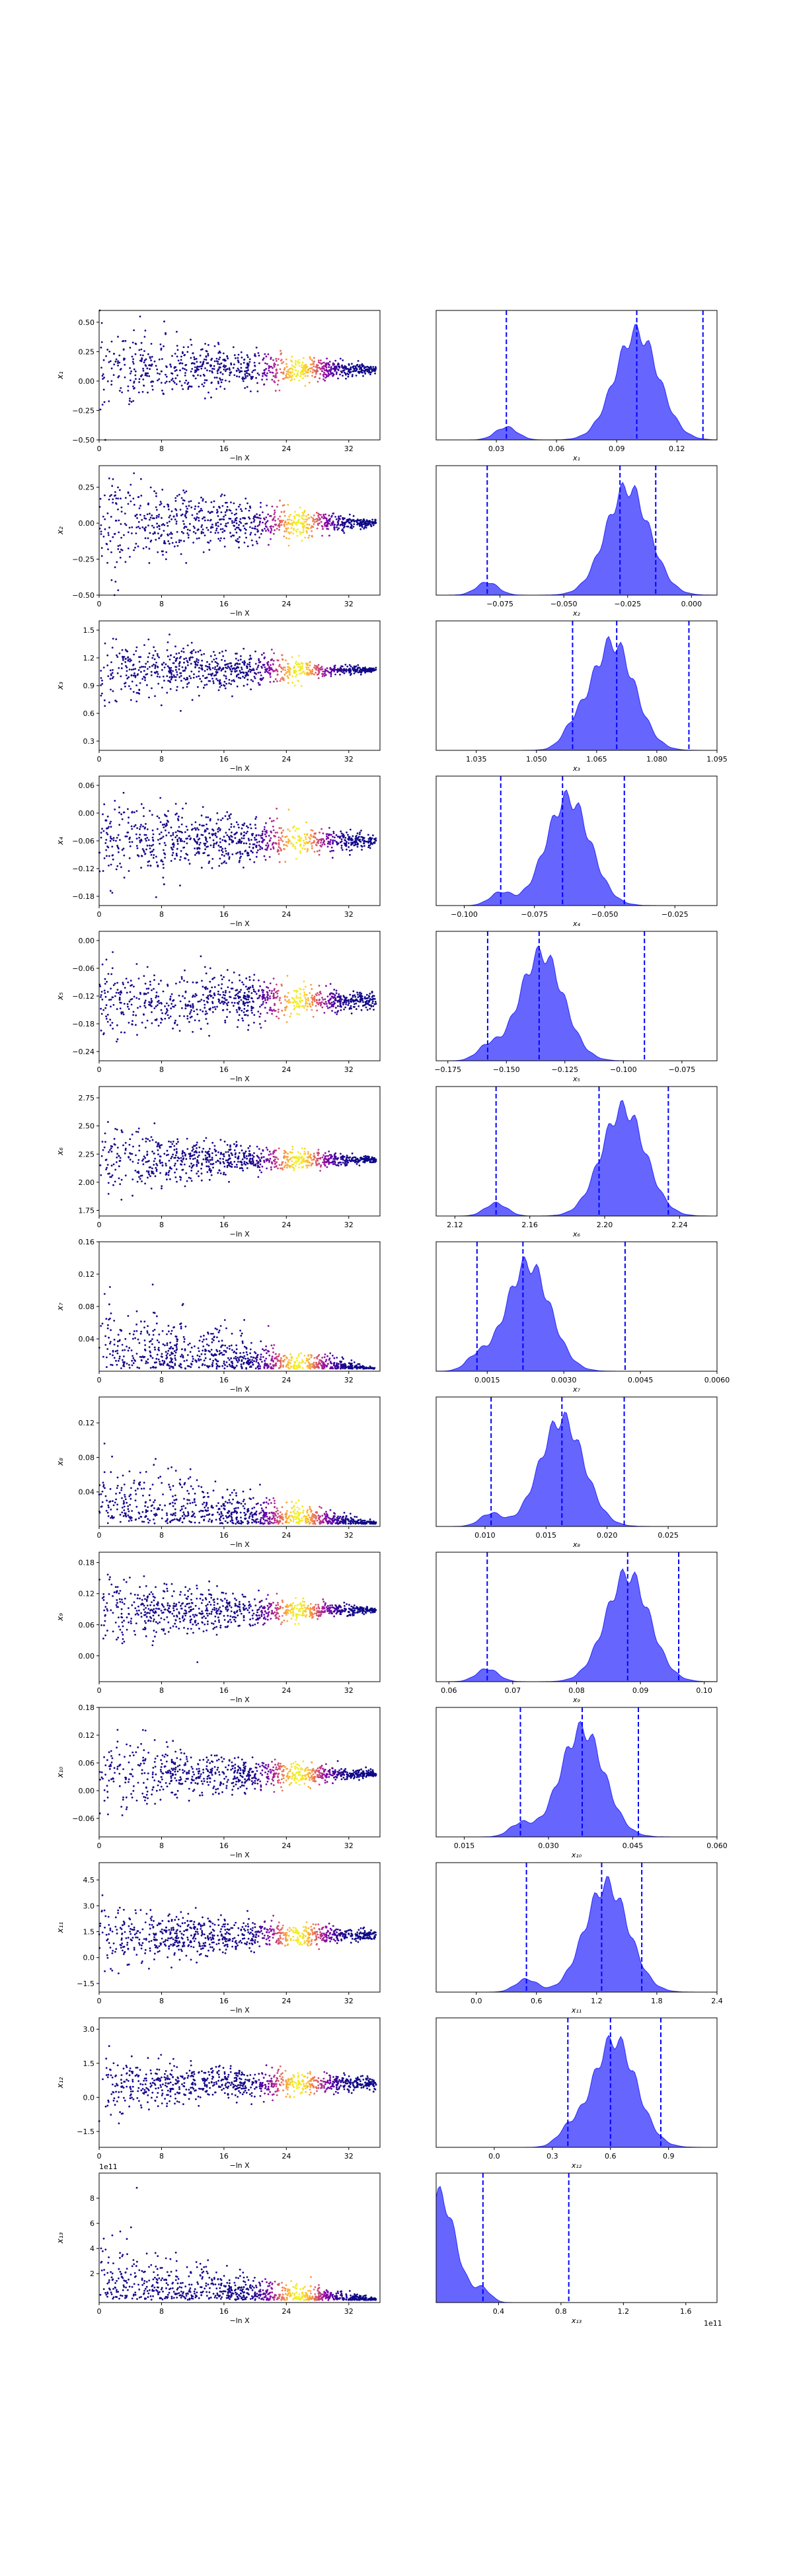 The image size is (793, 2576). I want to click on trace-xtick-label-x_1: 32, so click(349, 449).